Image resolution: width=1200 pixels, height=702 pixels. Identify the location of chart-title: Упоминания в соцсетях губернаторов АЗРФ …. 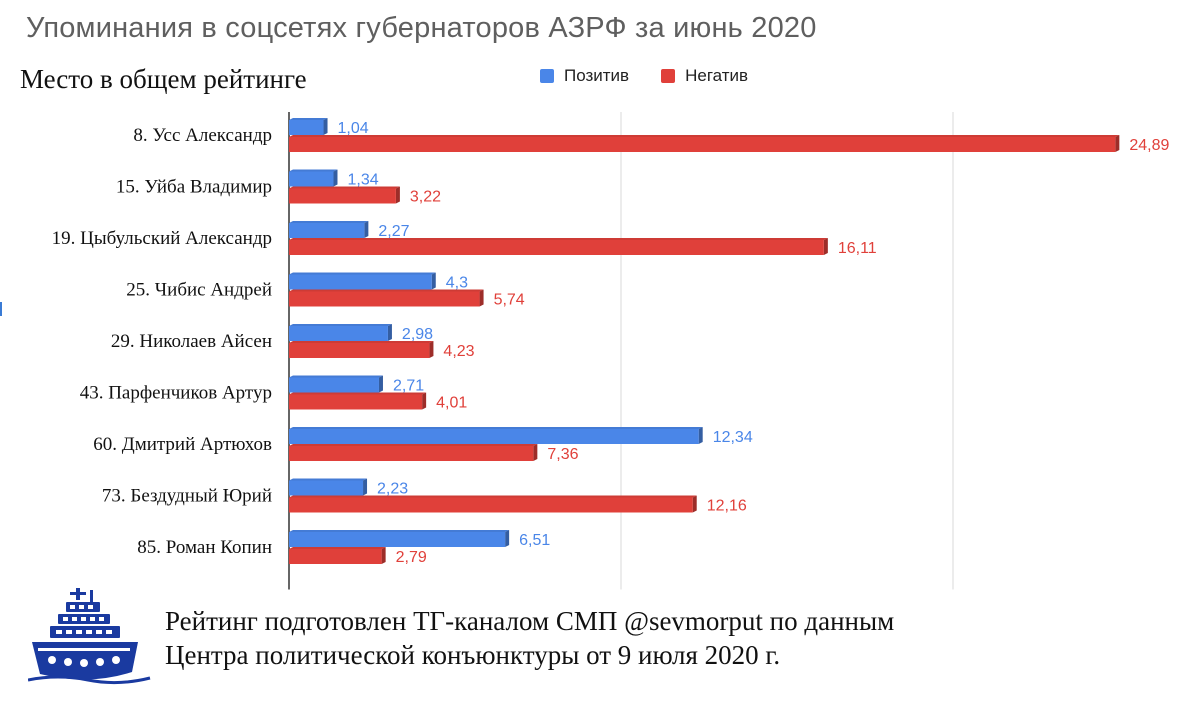
(421, 28).